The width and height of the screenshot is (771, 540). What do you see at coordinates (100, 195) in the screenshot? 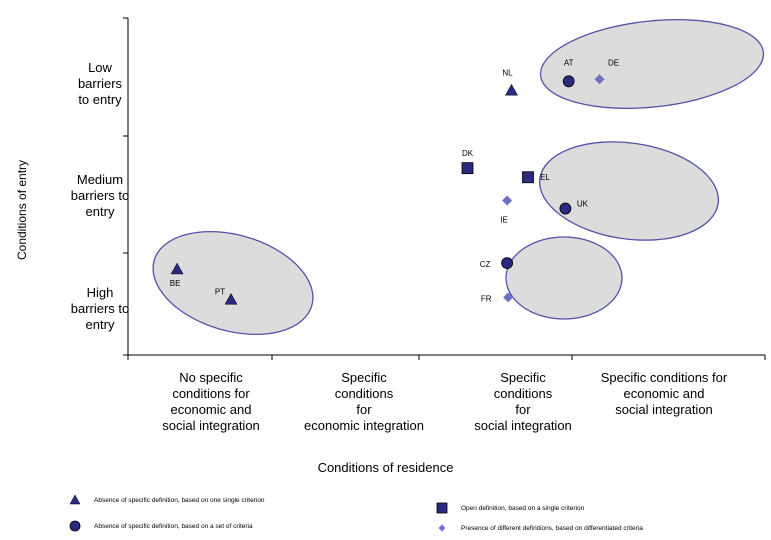
I see `y-category-label: Medium barriers to entry` at bounding box center [100, 195].